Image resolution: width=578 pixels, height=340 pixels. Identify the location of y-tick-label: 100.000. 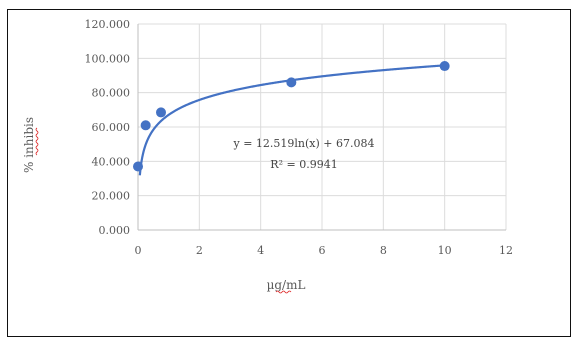
(108, 58).